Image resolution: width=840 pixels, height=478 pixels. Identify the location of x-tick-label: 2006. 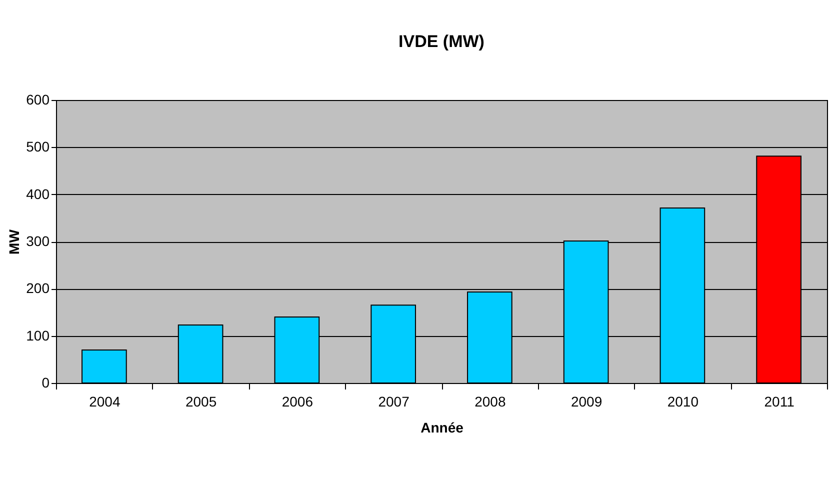
(298, 402).